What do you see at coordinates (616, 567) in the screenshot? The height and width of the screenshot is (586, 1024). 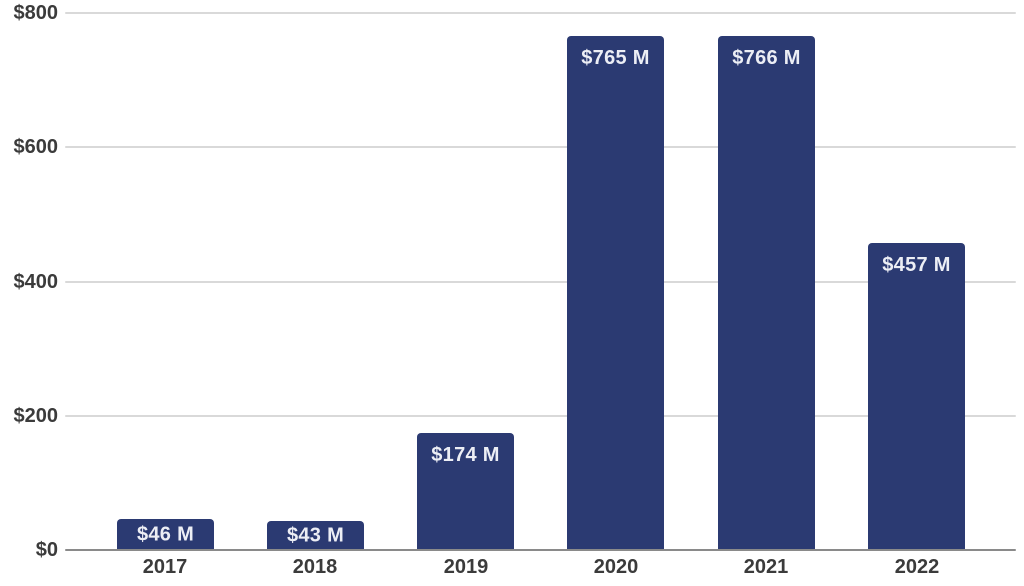 I see `x-tick-label: 2020` at bounding box center [616, 567].